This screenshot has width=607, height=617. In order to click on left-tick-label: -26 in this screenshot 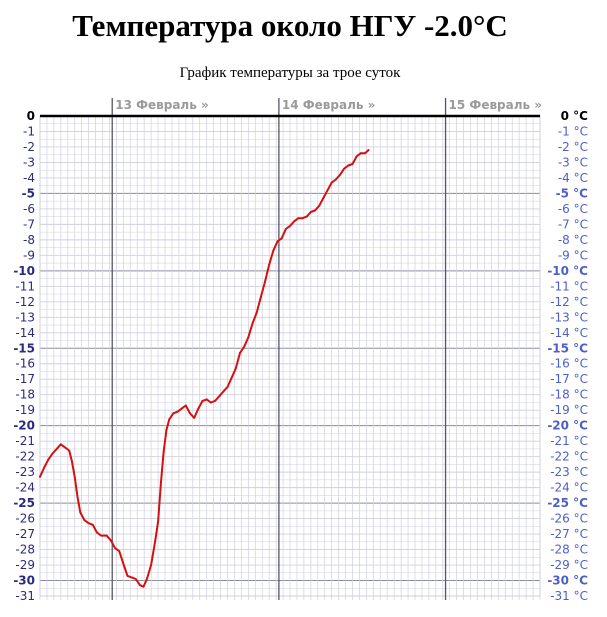, I will do `click(25, 519)`.